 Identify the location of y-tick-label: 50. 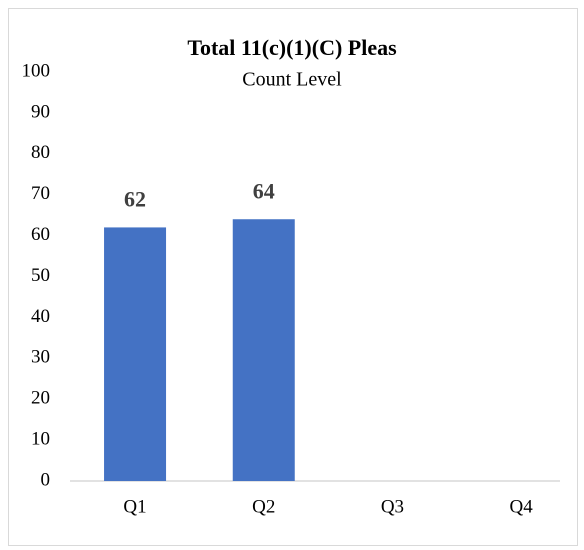
(40, 275).